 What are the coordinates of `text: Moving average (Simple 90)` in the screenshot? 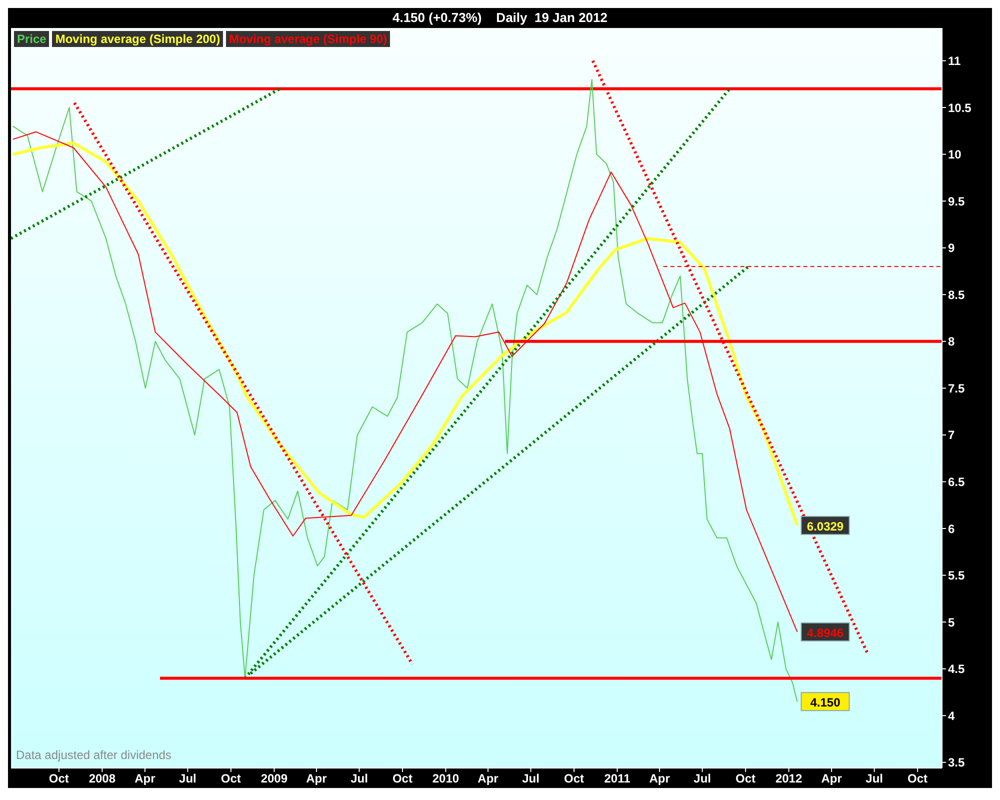 It's located at (308, 39).